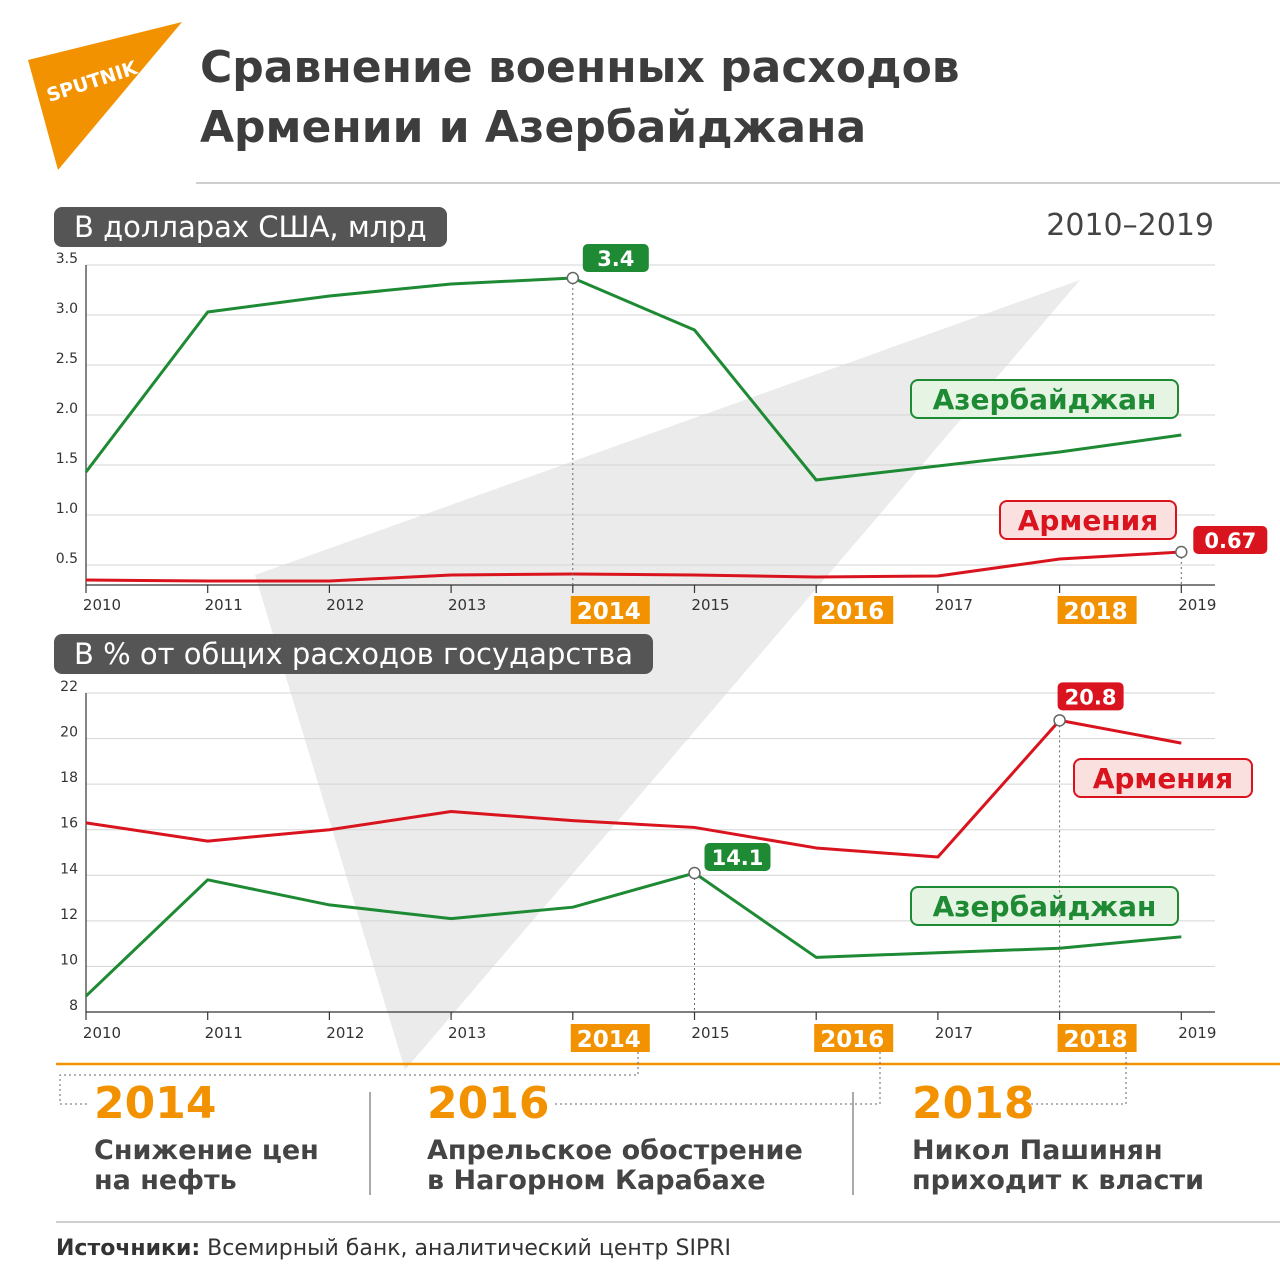  What do you see at coordinates (128, 1248) in the screenshot?
I see `source-label: Источники:` at bounding box center [128, 1248].